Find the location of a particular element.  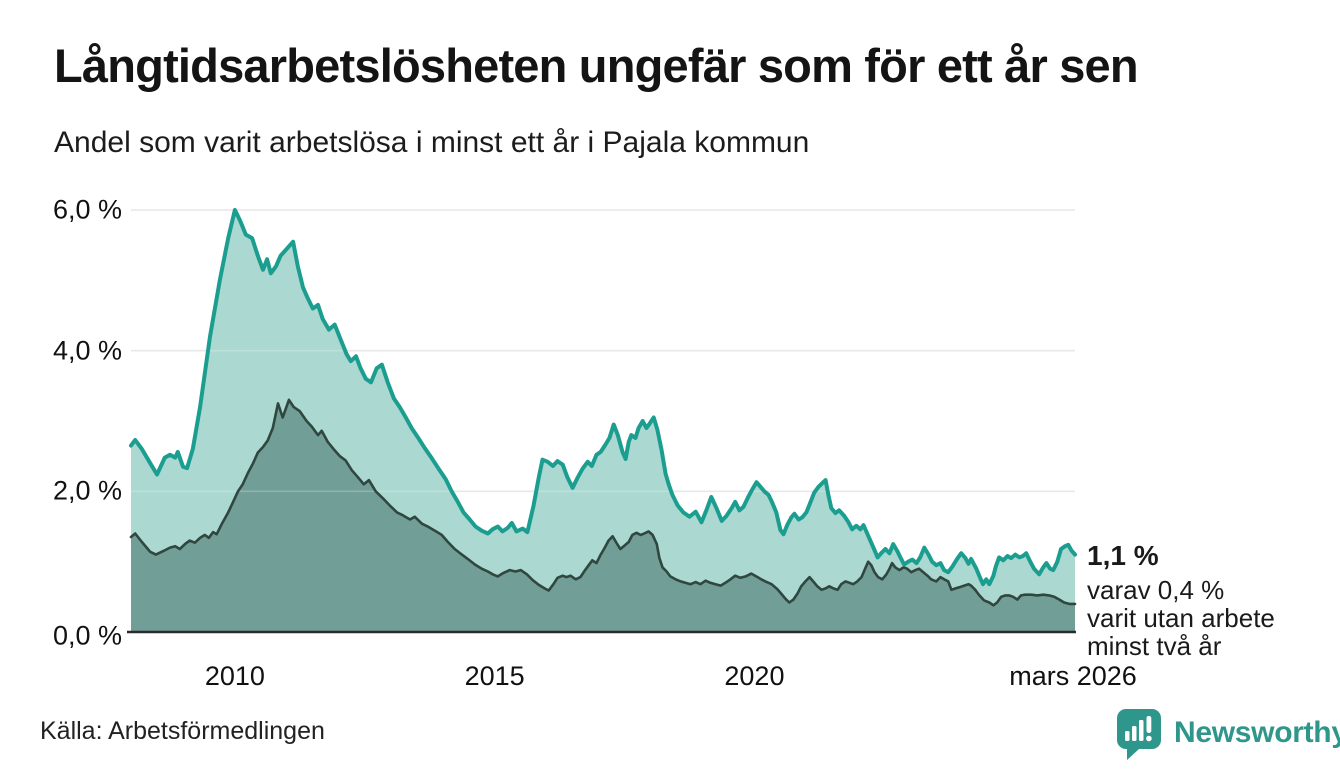

latest-value-label: 1,1 % is located at coordinates (1123, 555).